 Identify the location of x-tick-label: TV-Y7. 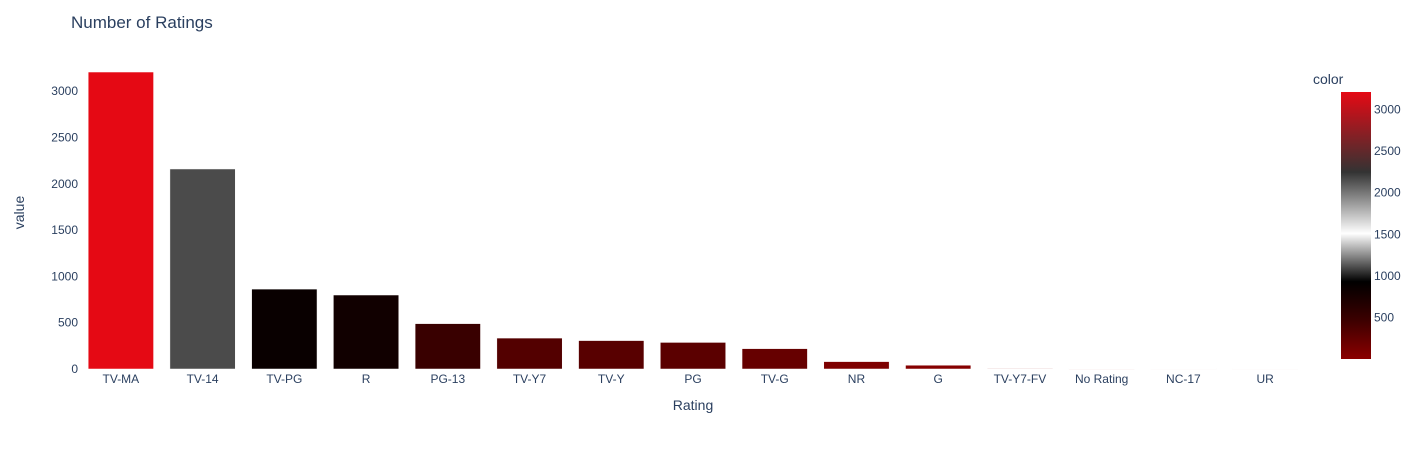
(530, 379).